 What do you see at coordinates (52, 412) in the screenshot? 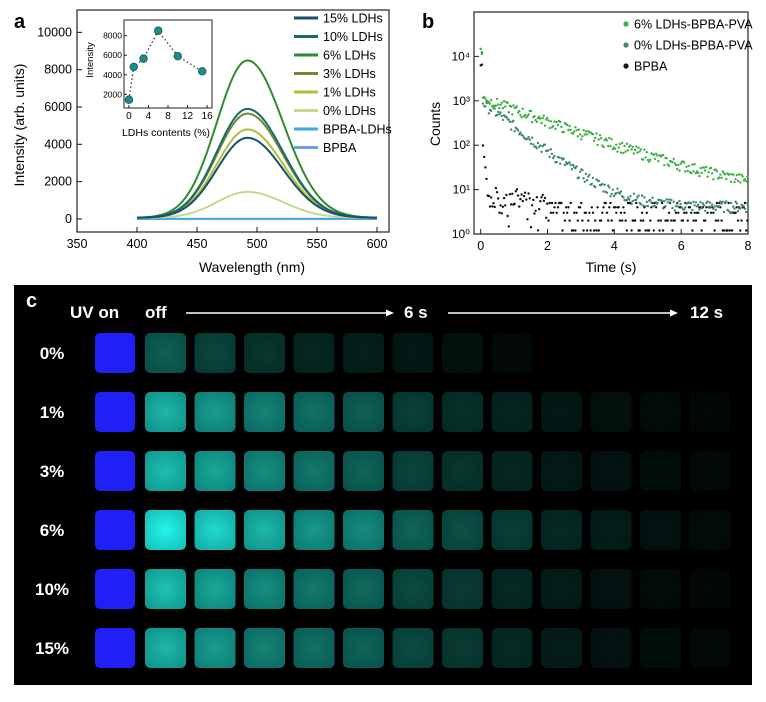
I see `row-label: 1%` at bounding box center [52, 412].